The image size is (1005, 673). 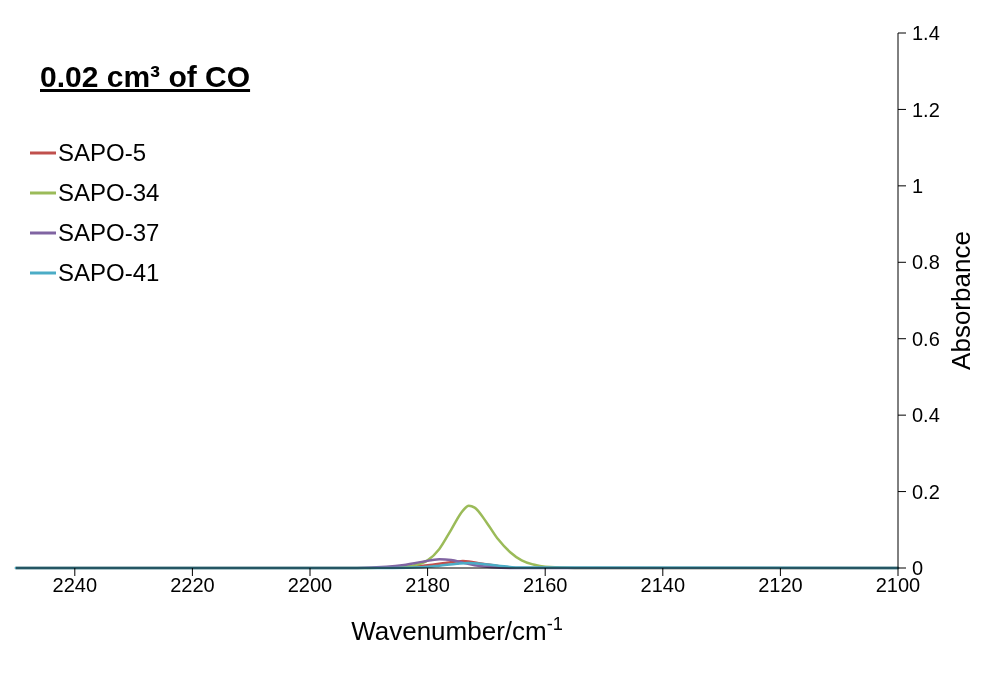 What do you see at coordinates (926, 262) in the screenshot?
I see `y-tick-label: 0.8` at bounding box center [926, 262].